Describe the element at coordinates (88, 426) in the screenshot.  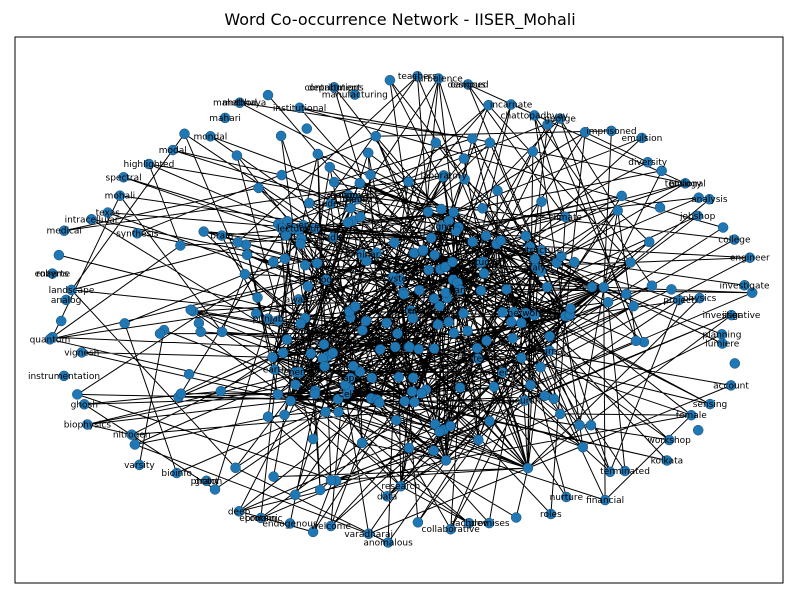
I see `node-label: biophysics` at that location.